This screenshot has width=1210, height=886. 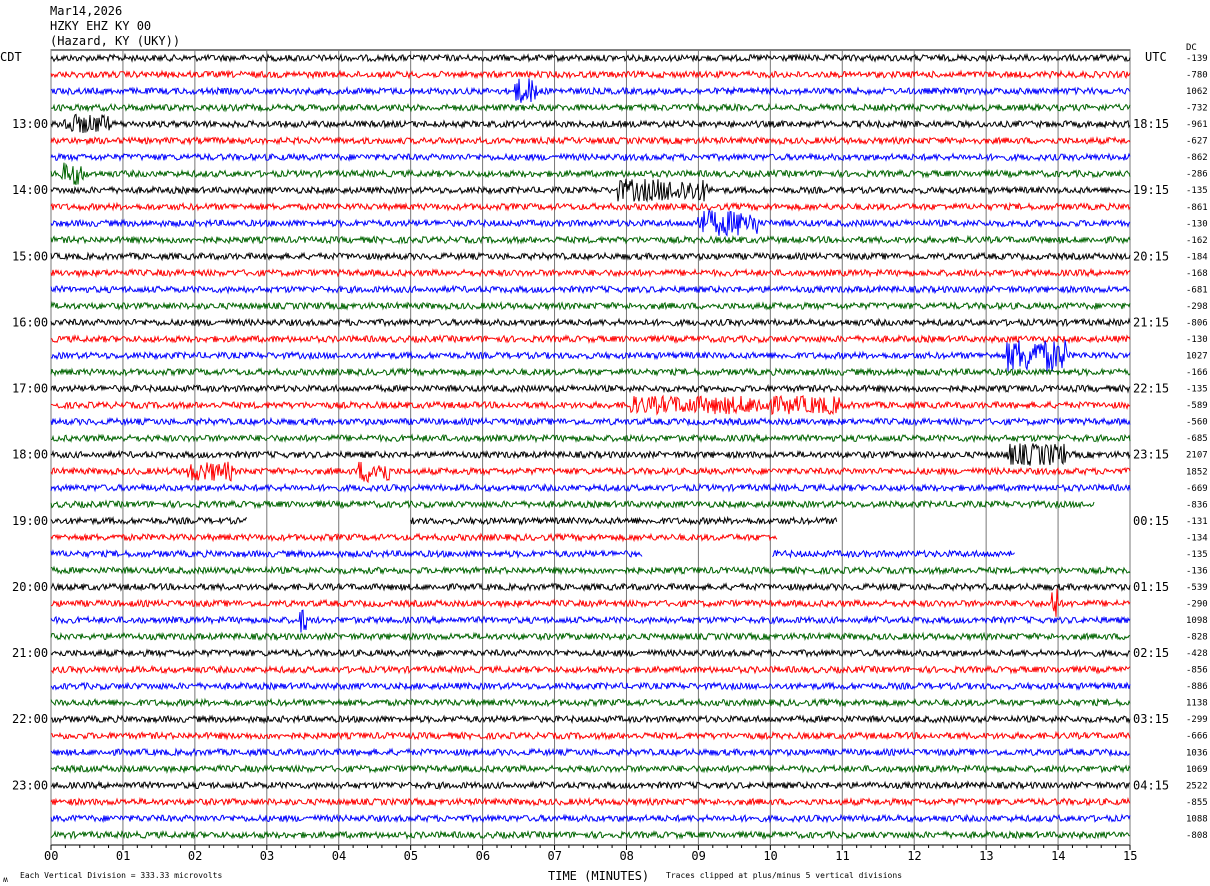 I want to click on left-hour-label: 17:00, so click(x=30, y=389).